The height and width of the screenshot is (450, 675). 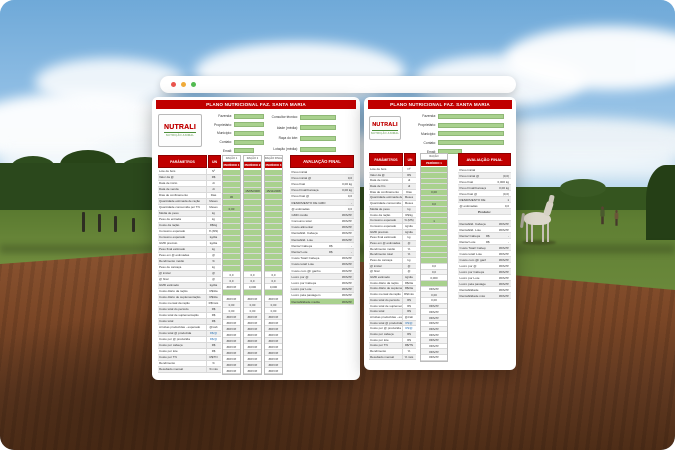 What do you see at coordinates (616, 215) in the screenshot?
I see `person-torso` at bounding box center [616, 215].